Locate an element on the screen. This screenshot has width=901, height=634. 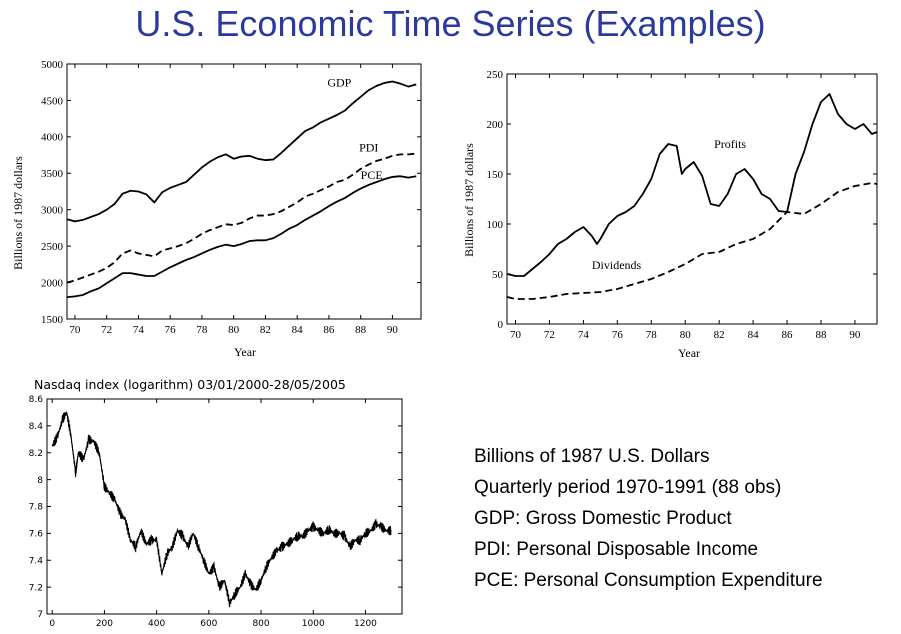
chart-nasdaq-xtick-label-400: 400 is located at coordinates (156, 624).